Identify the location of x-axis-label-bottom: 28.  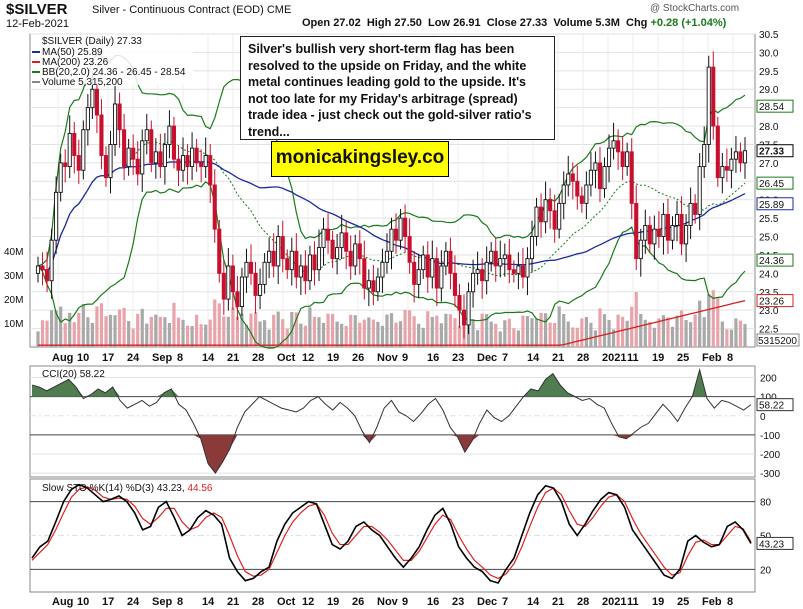
(583, 602).